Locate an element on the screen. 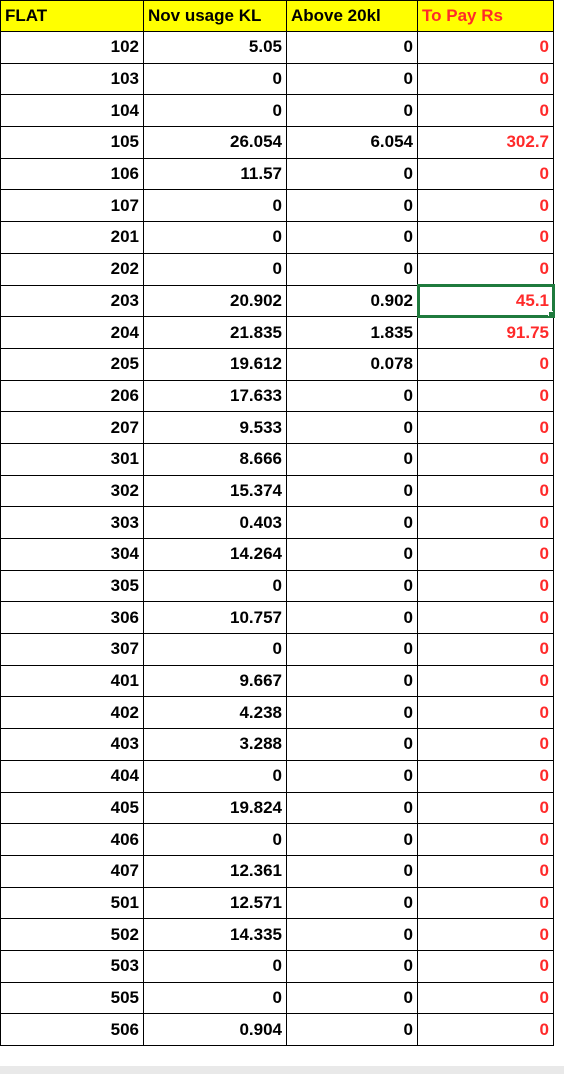  usage-cell: 19.612 is located at coordinates (215, 364).